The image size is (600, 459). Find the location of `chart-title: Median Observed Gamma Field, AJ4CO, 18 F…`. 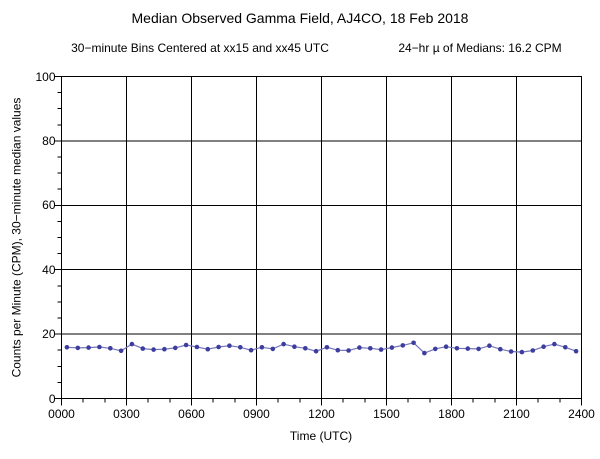

chart-title: Median Observed Gamma Field, AJ4CO, 18 F… is located at coordinates (300, 18).